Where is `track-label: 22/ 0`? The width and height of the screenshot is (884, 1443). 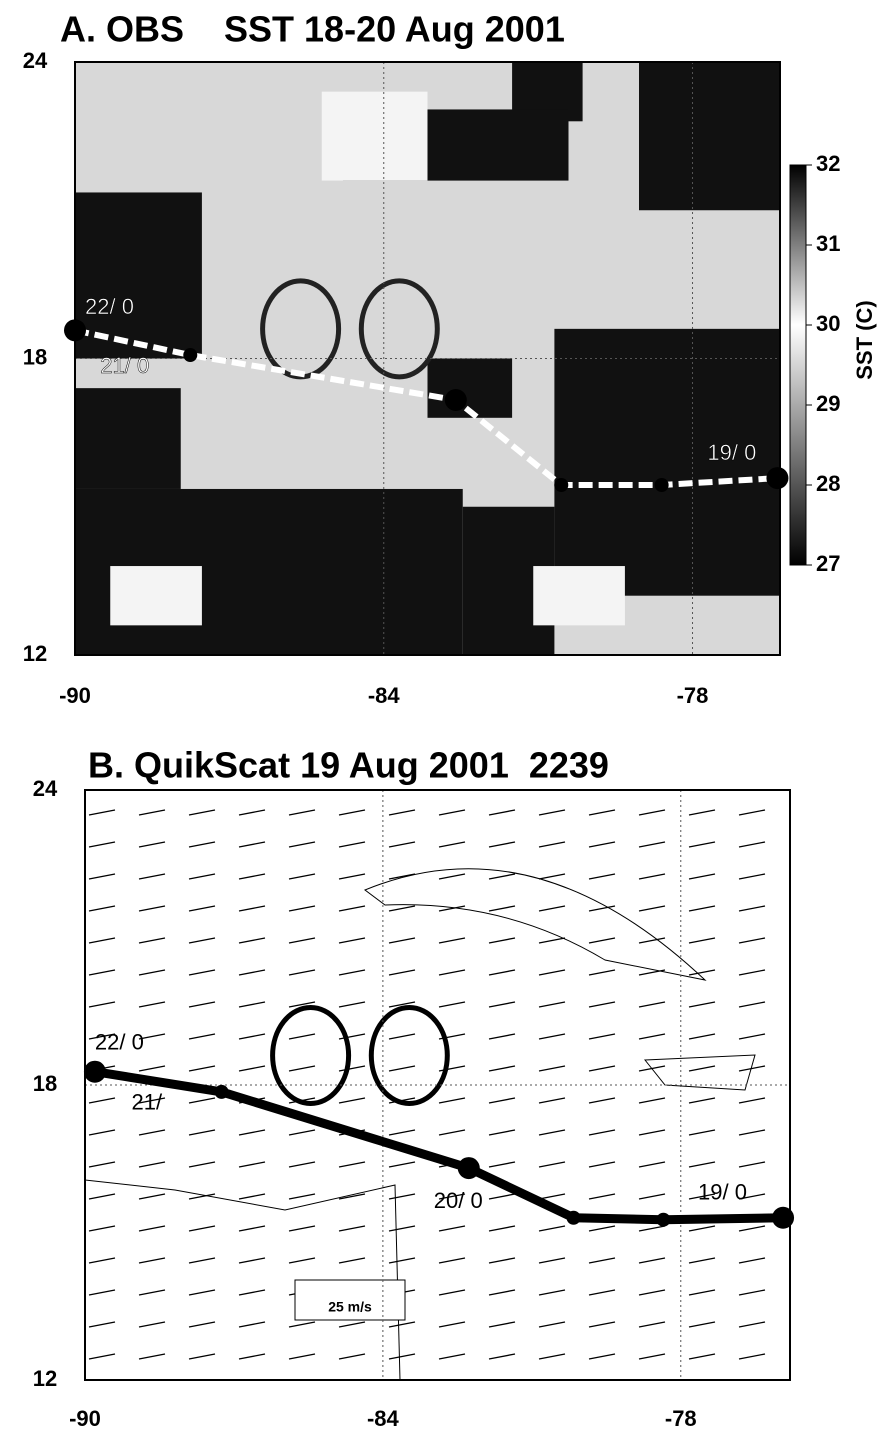
track-label: 22/ 0 is located at coordinates (119, 1042).